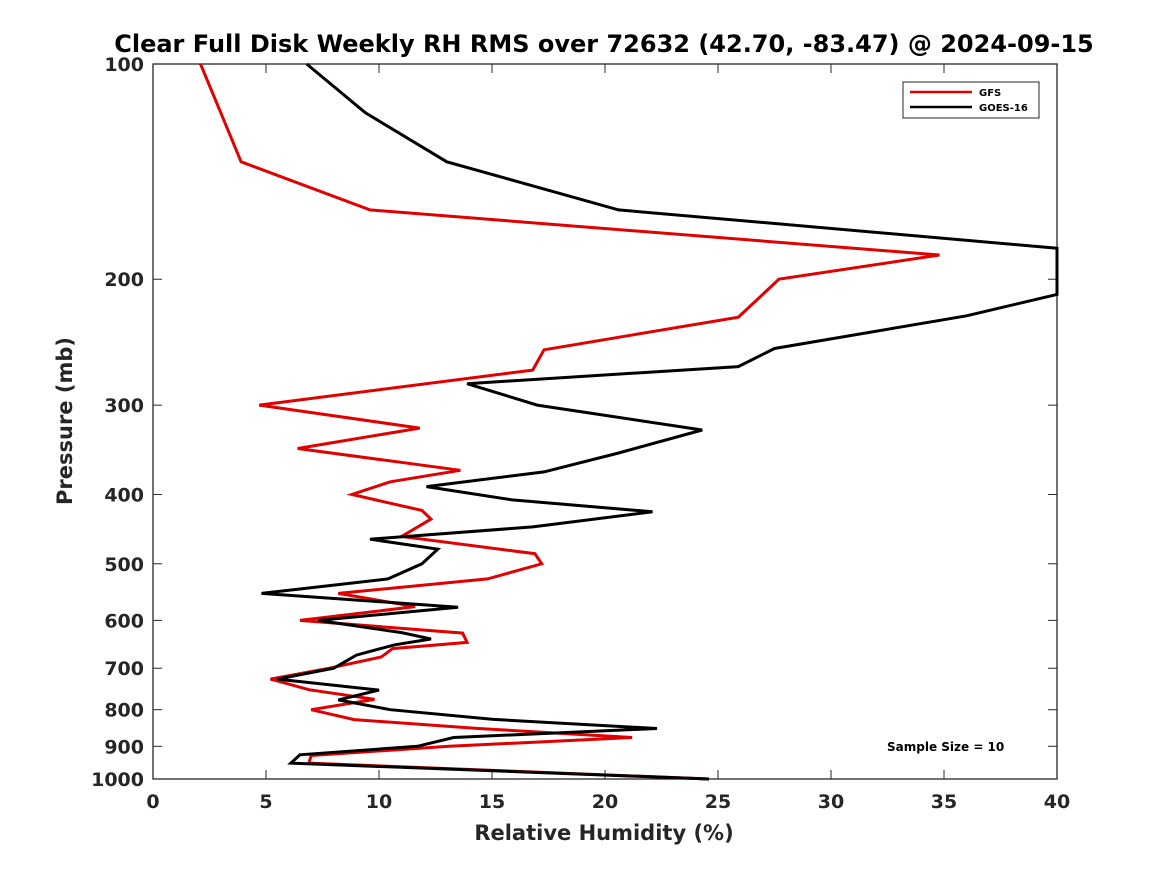 The image size is (1167, 875). Describe the element at coordinates (124, 669) in the screenshot. I see `y-tick-label-700: 700` at that location.